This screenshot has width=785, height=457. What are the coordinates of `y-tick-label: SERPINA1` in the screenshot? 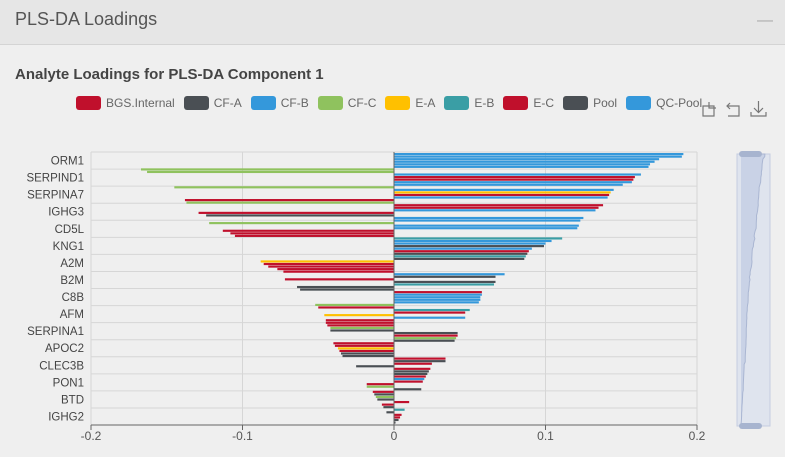 It's located at (55, 332).